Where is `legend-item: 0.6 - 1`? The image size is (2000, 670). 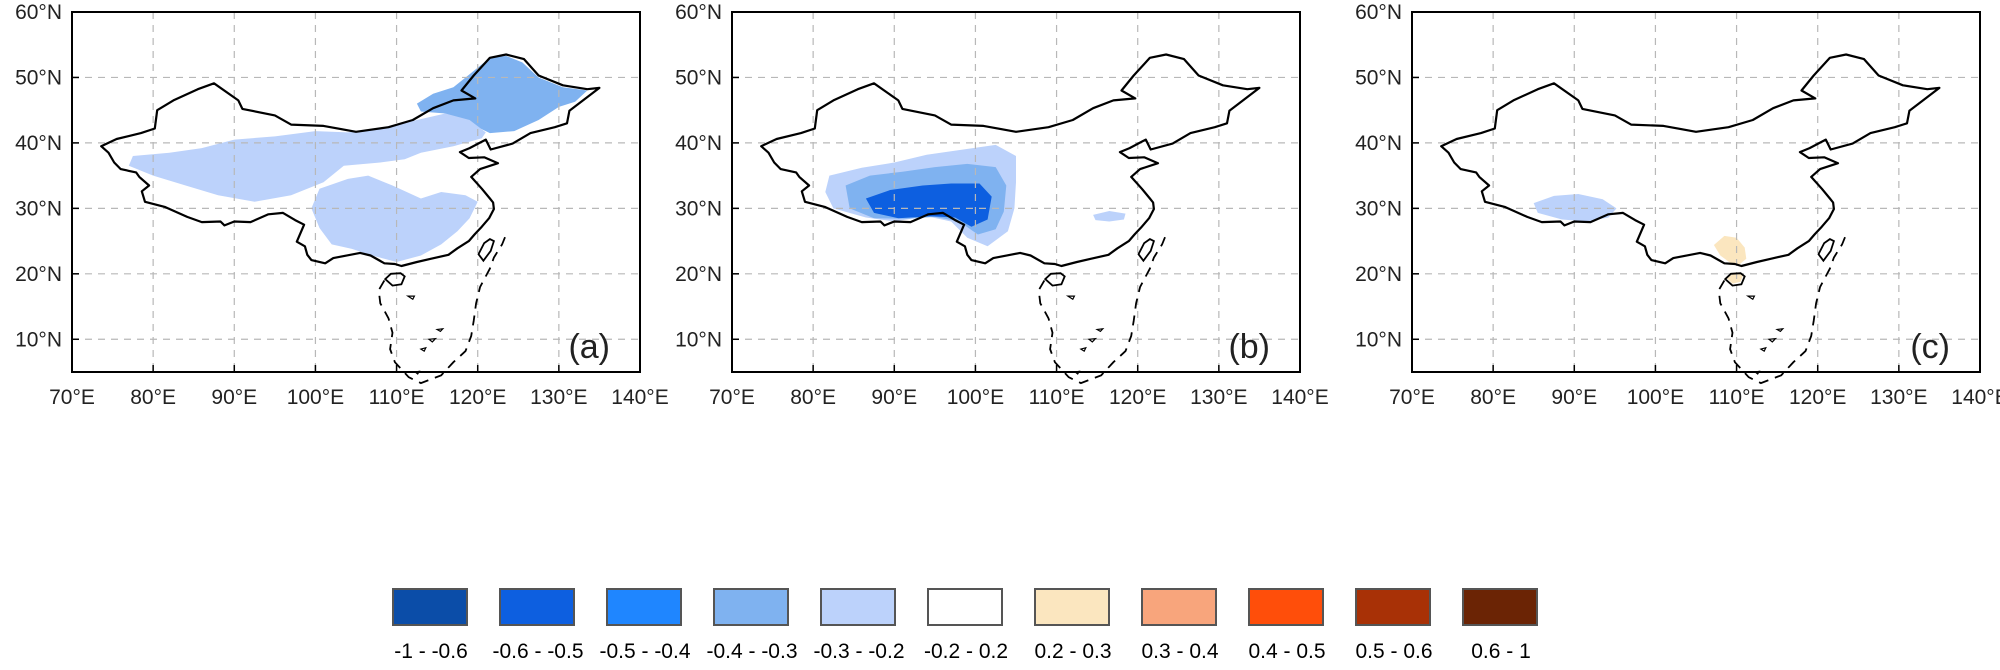
legend-item: 0.6 - 1 is located at coordinates (1512, 628).